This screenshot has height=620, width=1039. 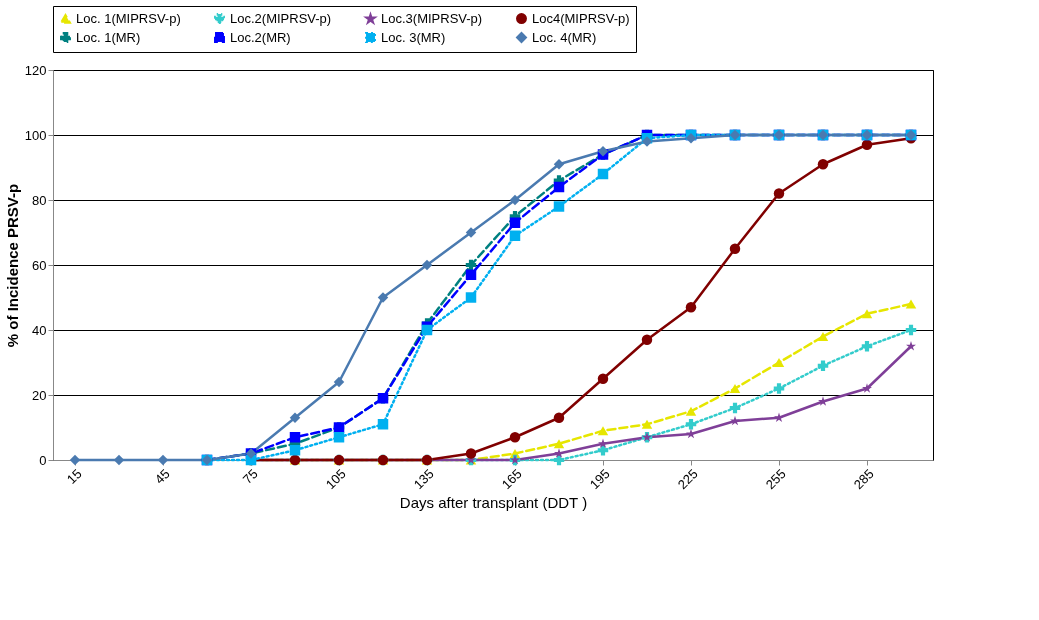 I want to click on legend-label: Loc. 4(MR), so click(x=564, y=37).